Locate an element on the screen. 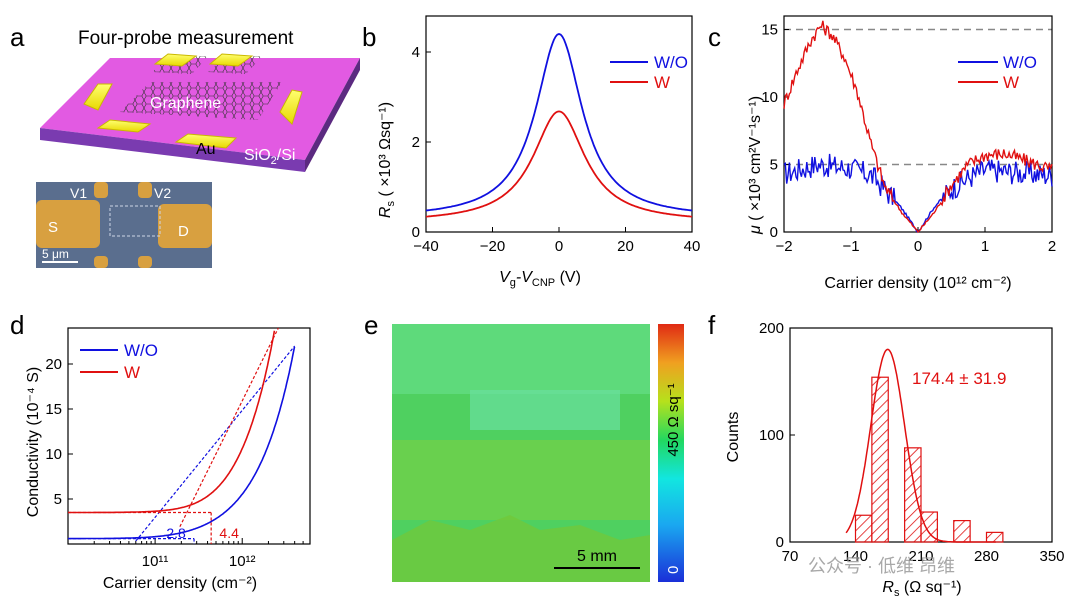 Image resolution: width=1080 pixels, height=608 pixels. chart-d-legend-w: W is located at coordinates (132, 372).